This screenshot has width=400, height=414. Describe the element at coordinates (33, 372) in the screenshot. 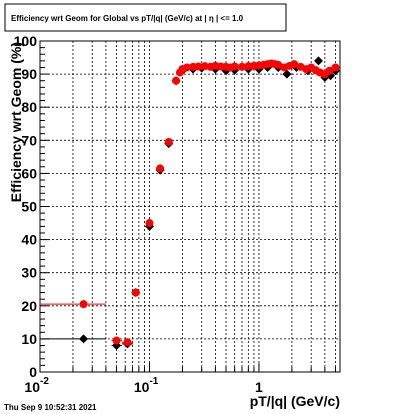

I see `y-tick-label: 0` at that location.